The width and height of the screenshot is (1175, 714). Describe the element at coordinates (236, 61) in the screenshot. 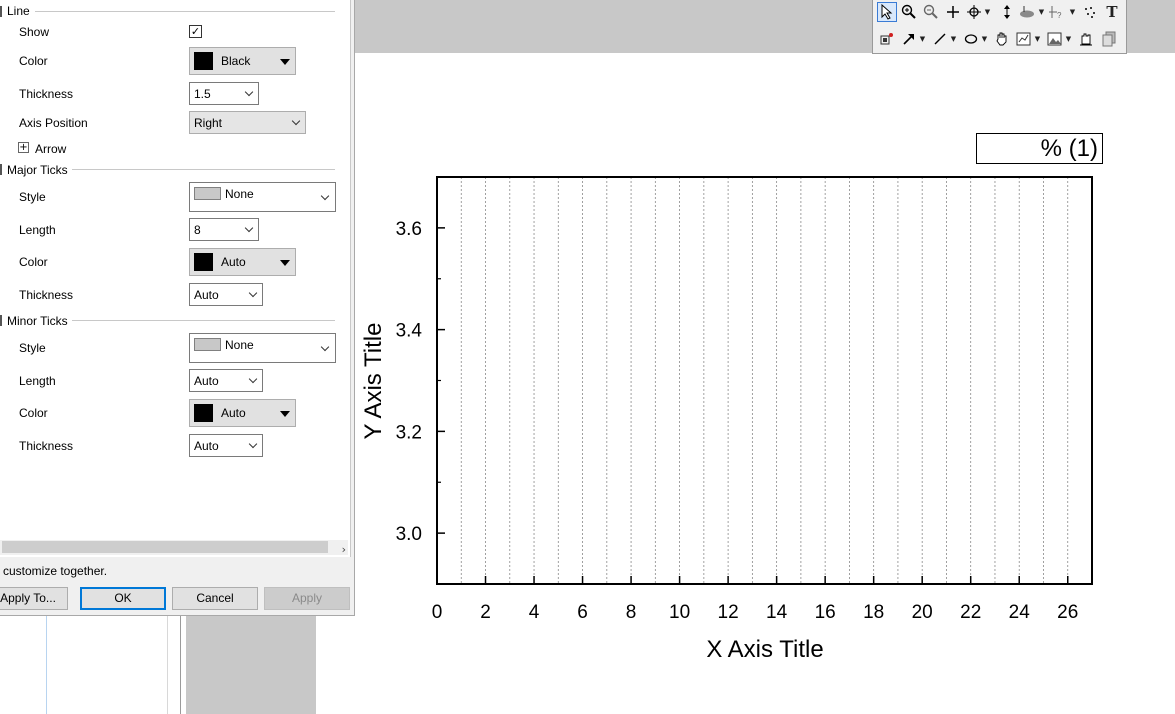

I see `line-color-value: Black` at that location.